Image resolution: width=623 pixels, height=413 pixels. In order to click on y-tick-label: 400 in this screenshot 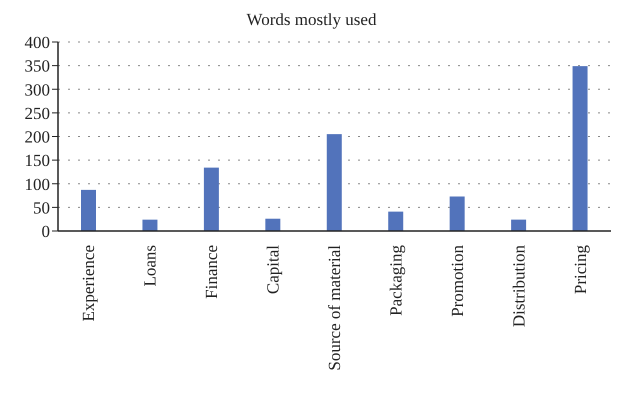, I will do `click(37, 42)`.